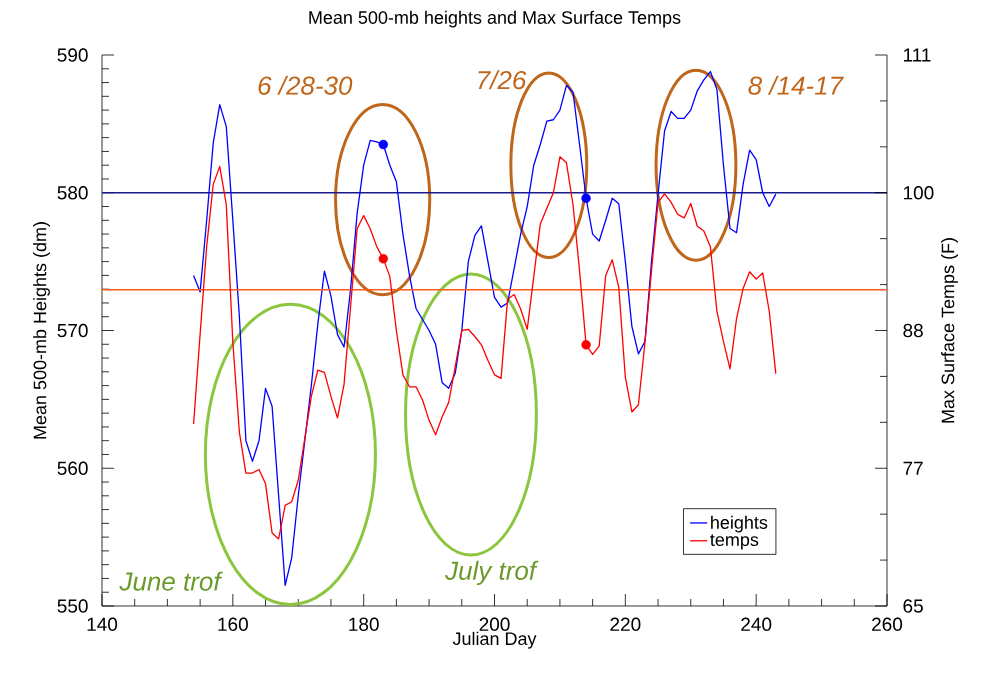 This screenshot has height=673, width=1001. What do you see at coordinates (913, 606) in the screenshot?
I see `y2-tick-label: 65` at bounding box center [913, 606].